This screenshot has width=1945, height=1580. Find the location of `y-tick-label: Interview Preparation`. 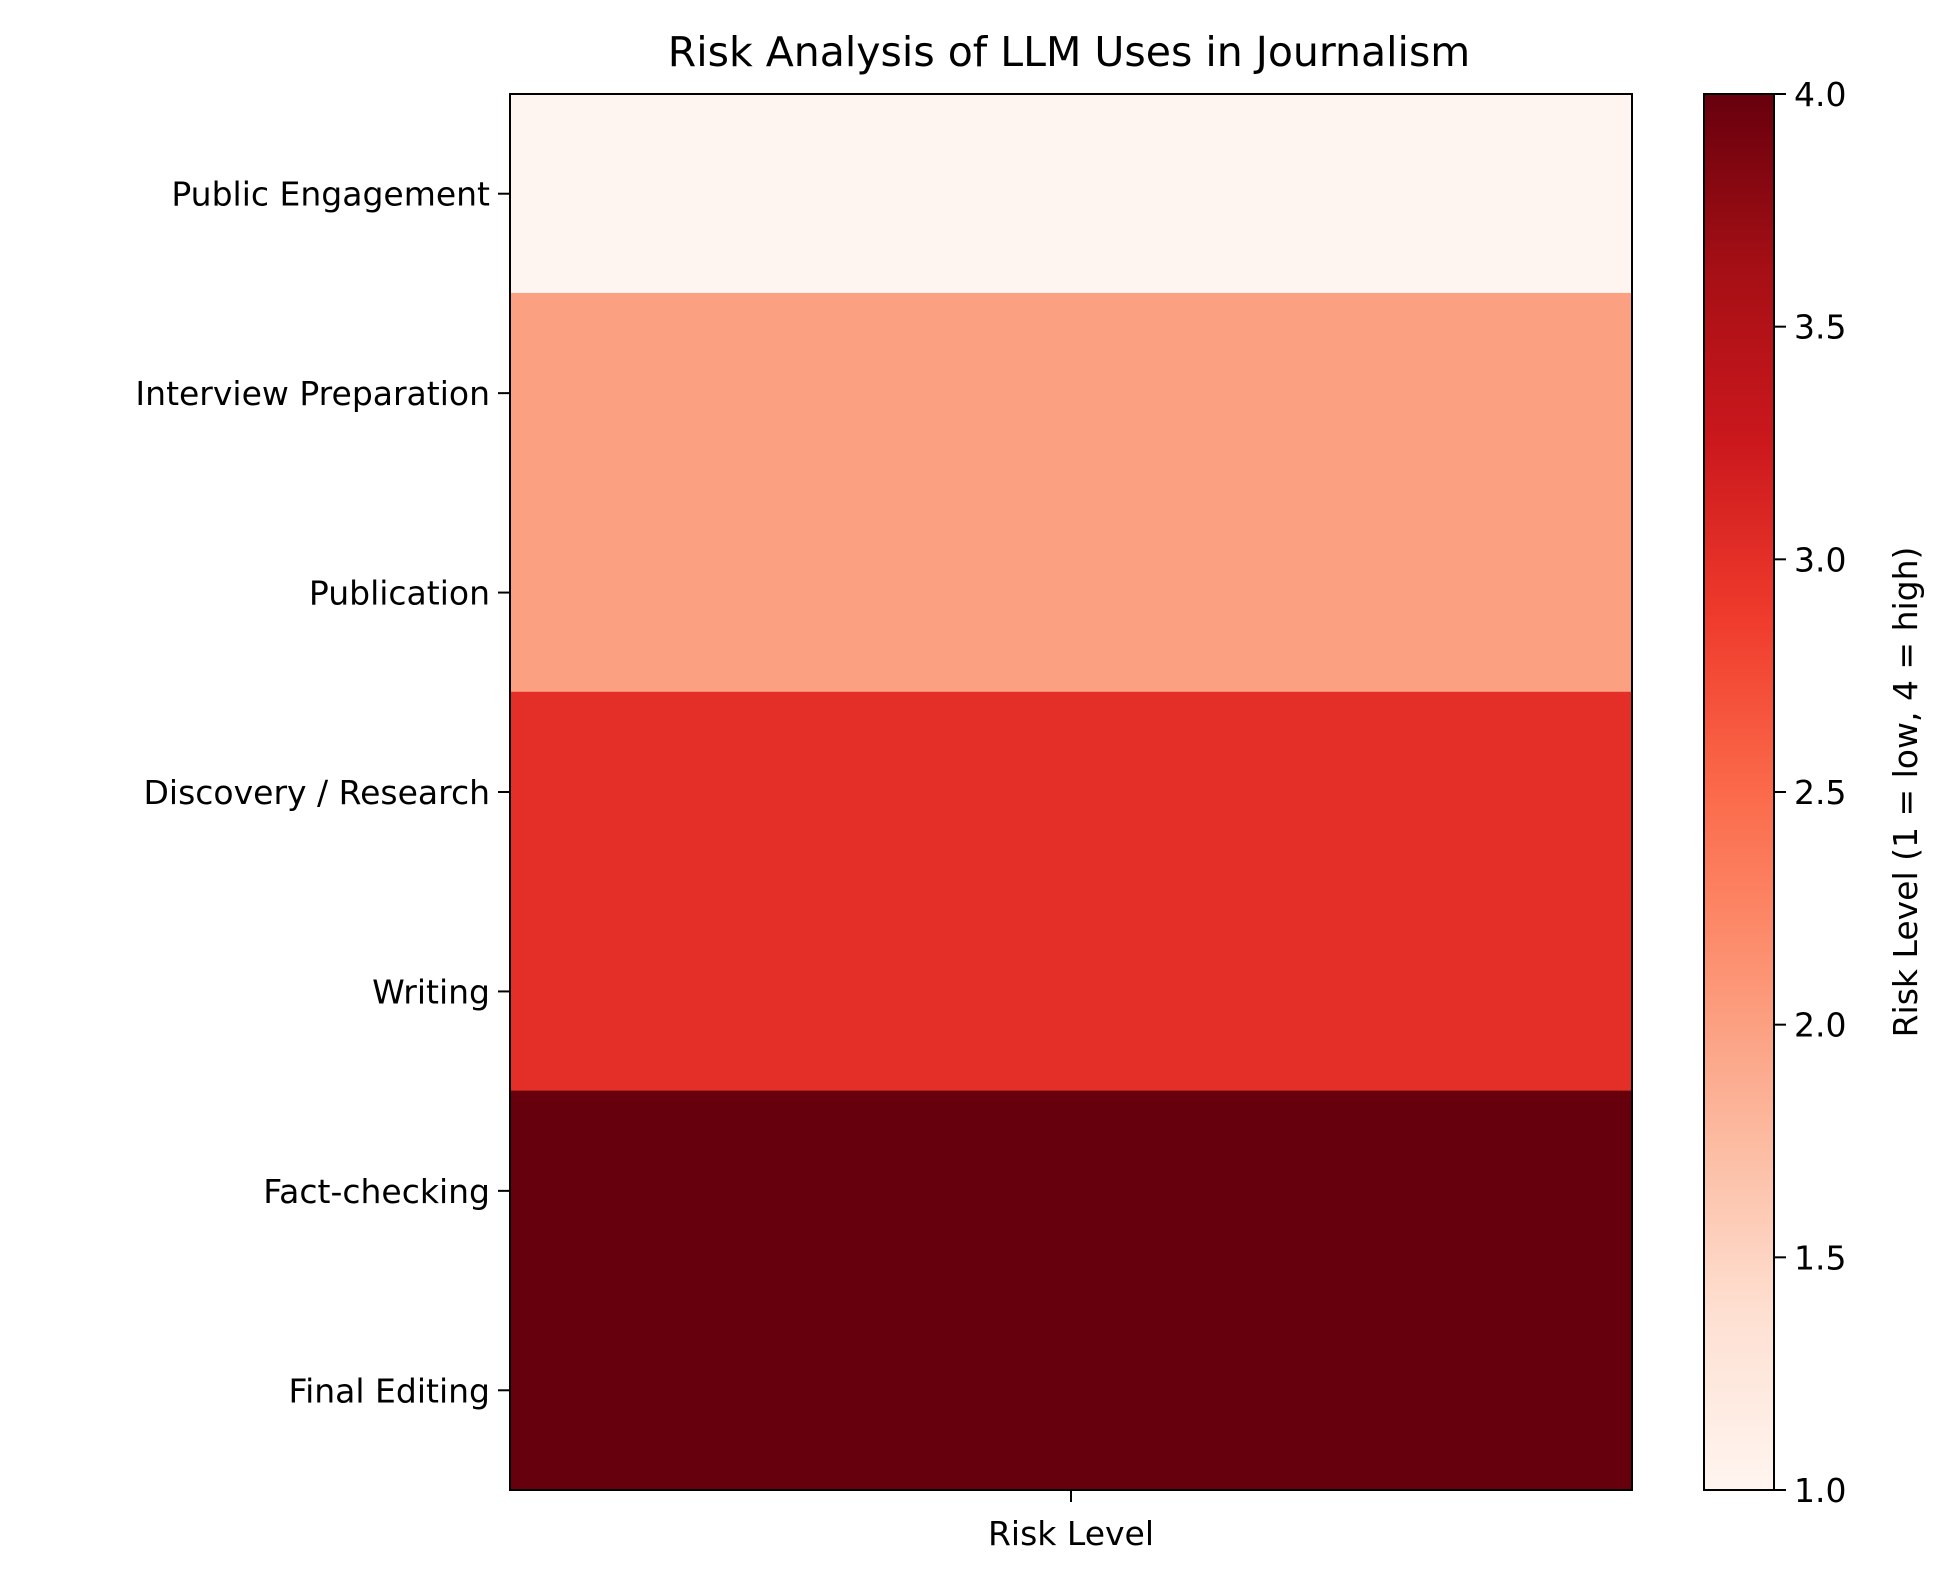

y-tick-label: Interview Preparation is located at coordinates (312, 393).